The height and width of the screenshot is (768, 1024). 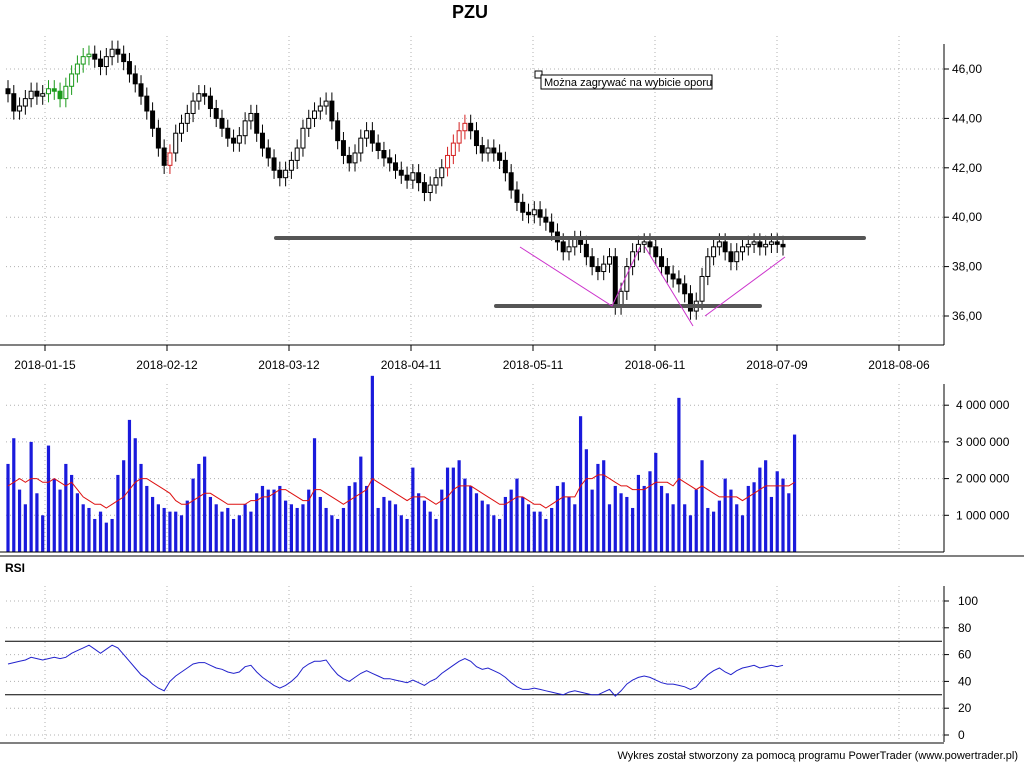 What do you see at coordinates (967, 118) in the screenshot?
I see `price-tick-label: 44,00` at bounding box center [967, 118].